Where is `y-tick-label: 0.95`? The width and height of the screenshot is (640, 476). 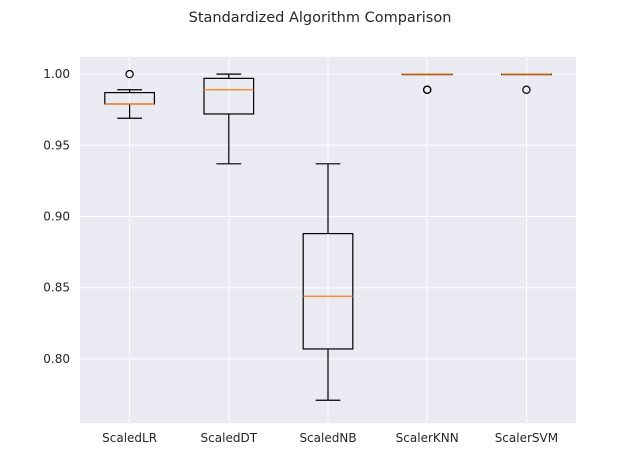 y-tick-label: 0.95 is located at coordinates (56, 145).